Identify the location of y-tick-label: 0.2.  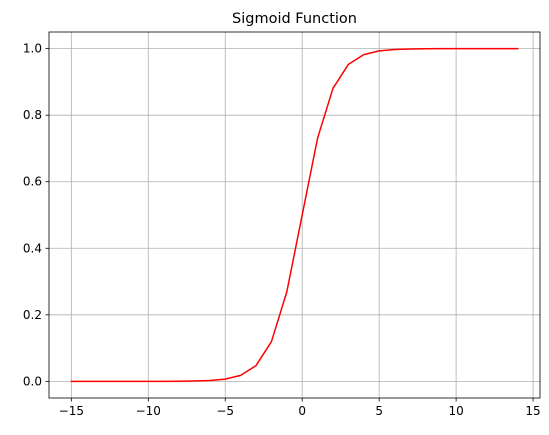
(32, 315).